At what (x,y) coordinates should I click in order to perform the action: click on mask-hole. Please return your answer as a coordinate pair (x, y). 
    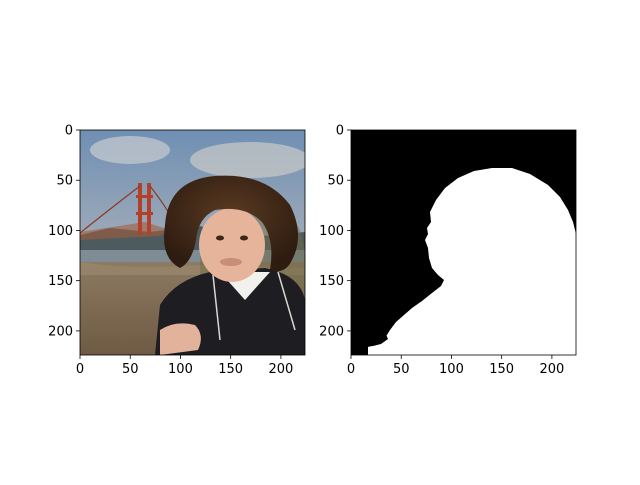
    Looking at the image, I should click on (369, 334).